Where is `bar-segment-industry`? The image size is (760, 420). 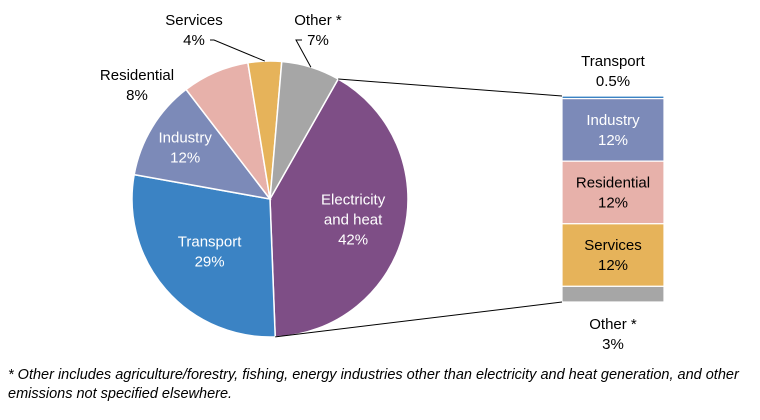
bar-segment-industry is located at coordinates (613, 130).